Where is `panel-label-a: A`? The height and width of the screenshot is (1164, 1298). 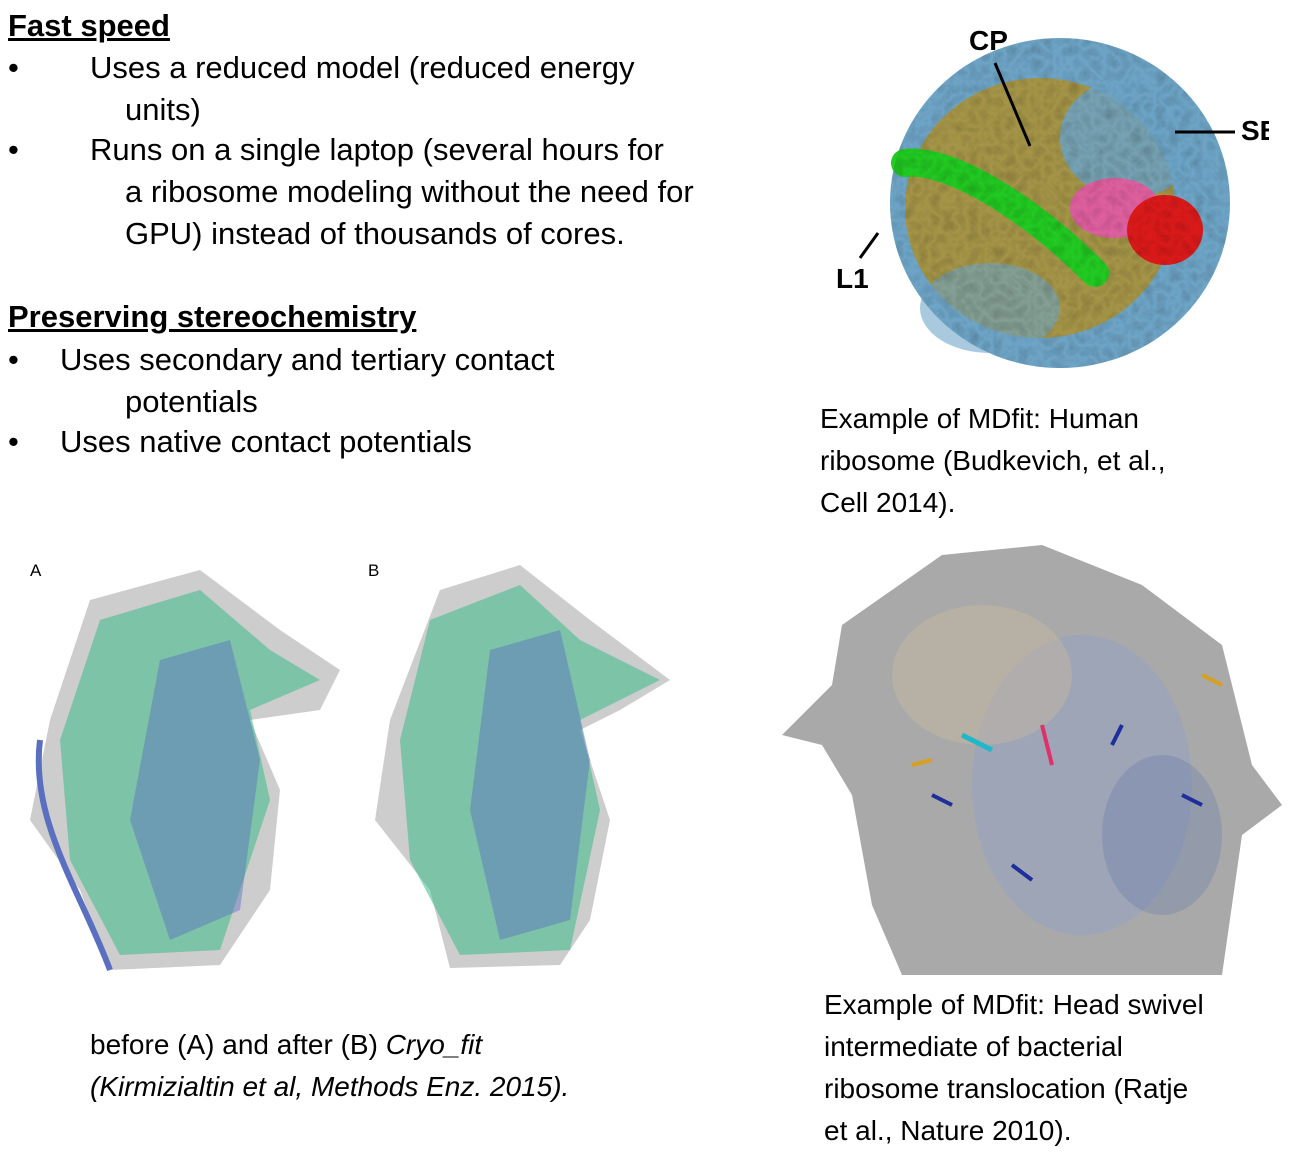 panel-label-a: A is located at coordinates (36, 570).